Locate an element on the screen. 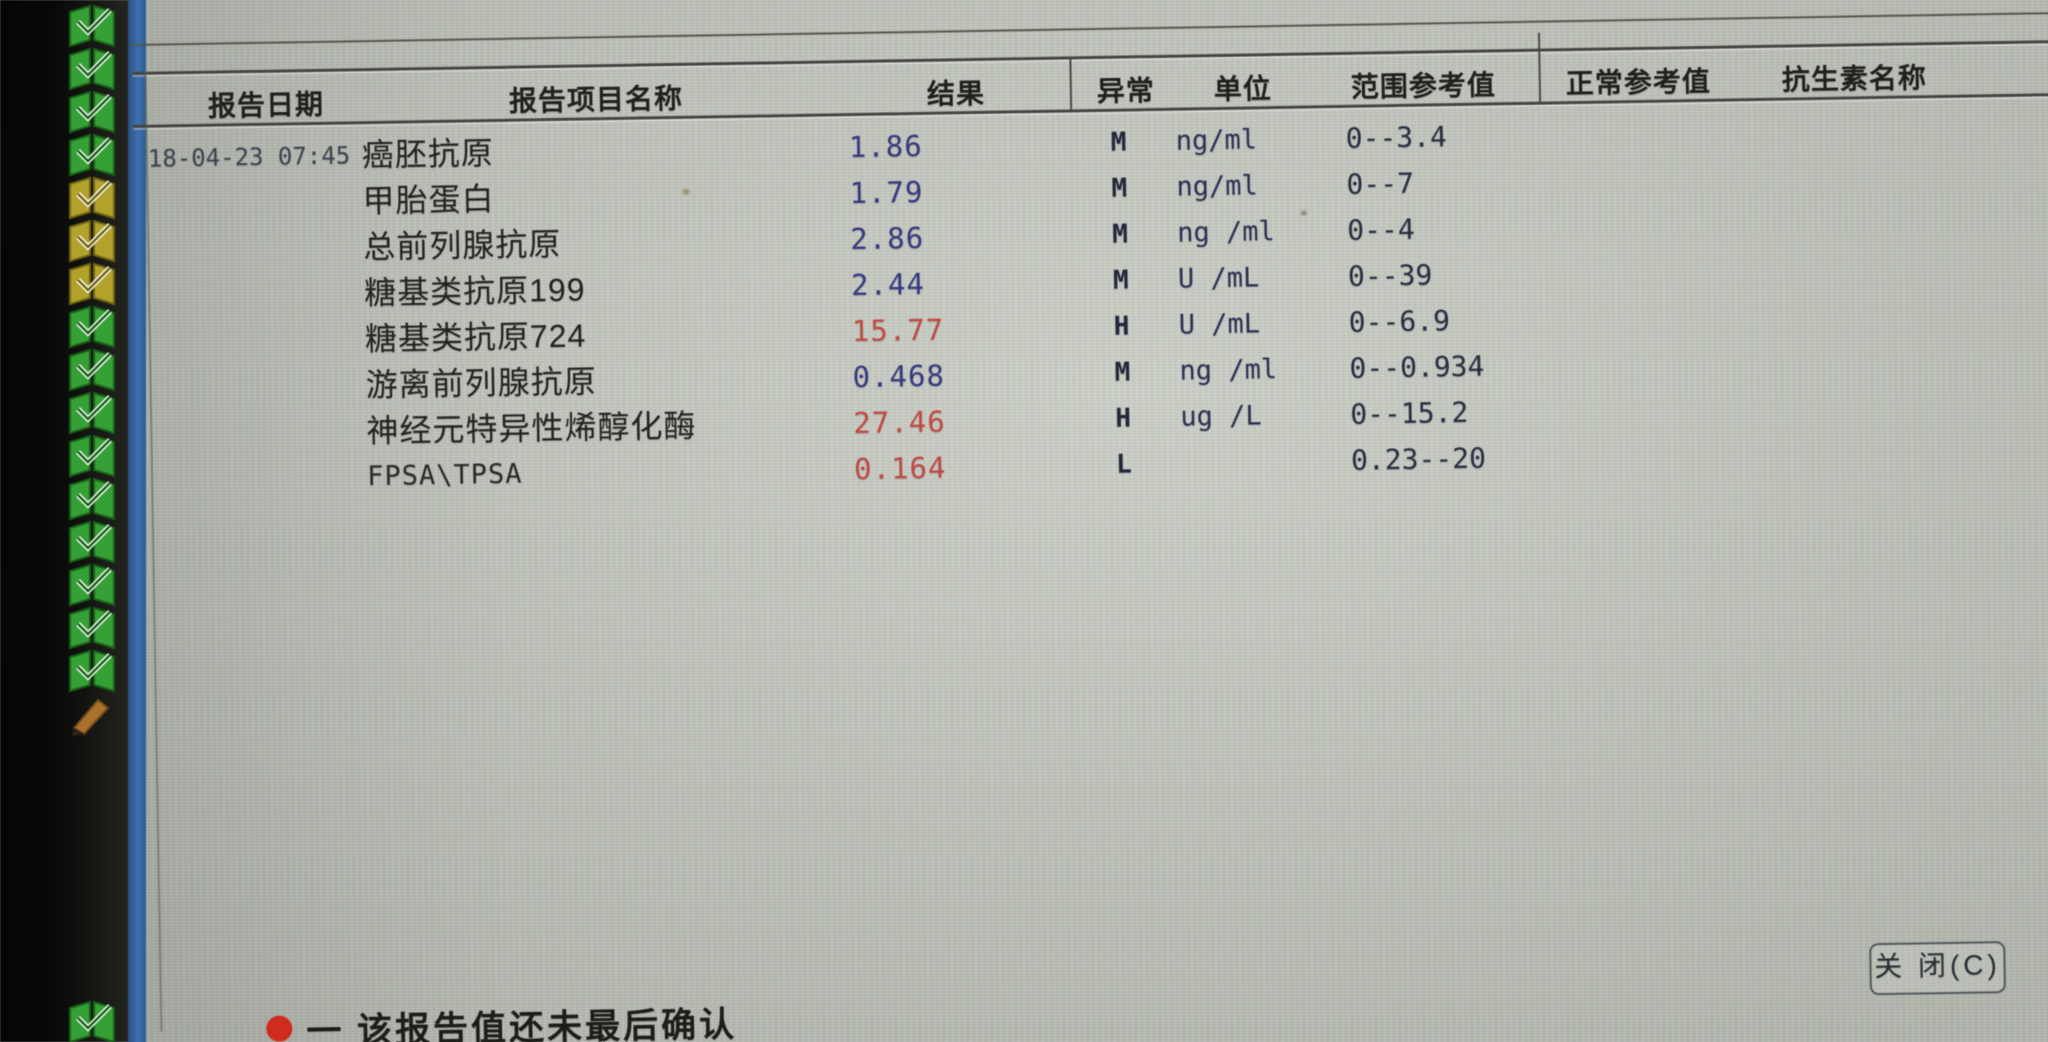 This screenshot has width=2048, height=1042. dust-speck is located at coordinates (1303, 213).